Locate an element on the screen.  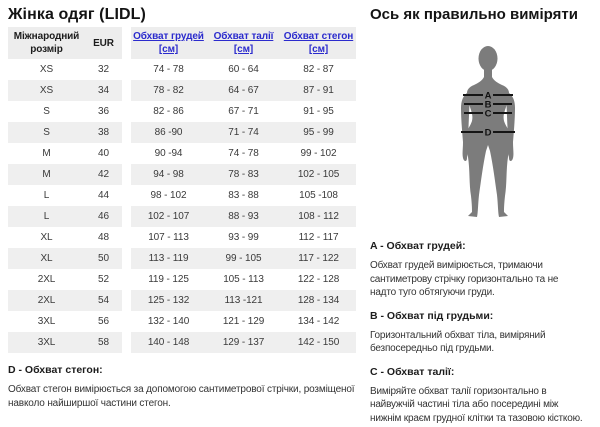
body-silhouette-icon: A B C D is located at coordinates (488, 131).